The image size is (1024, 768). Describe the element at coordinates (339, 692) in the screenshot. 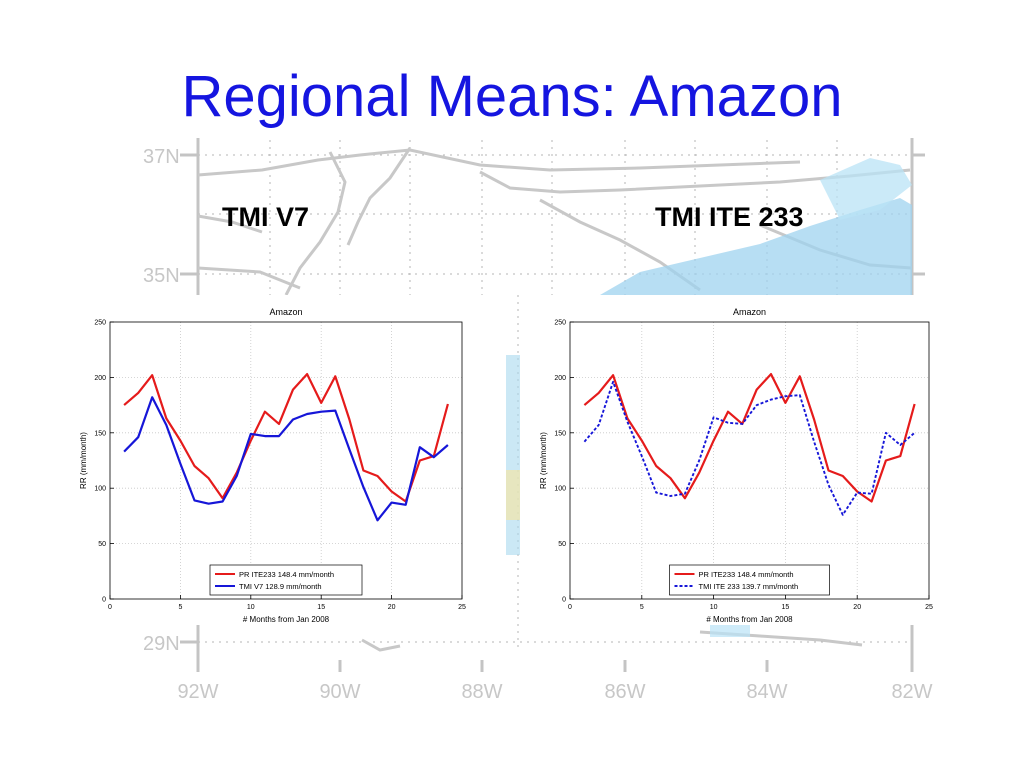

I see `lon-label: 90W` at that location.